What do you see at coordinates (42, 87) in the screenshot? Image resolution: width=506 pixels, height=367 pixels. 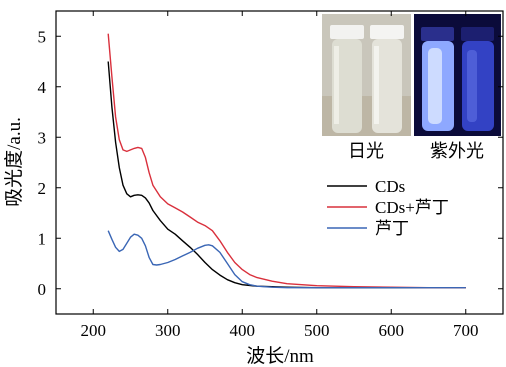 I see `y-tick-label-4: 4` at bounding box center [42, 87].